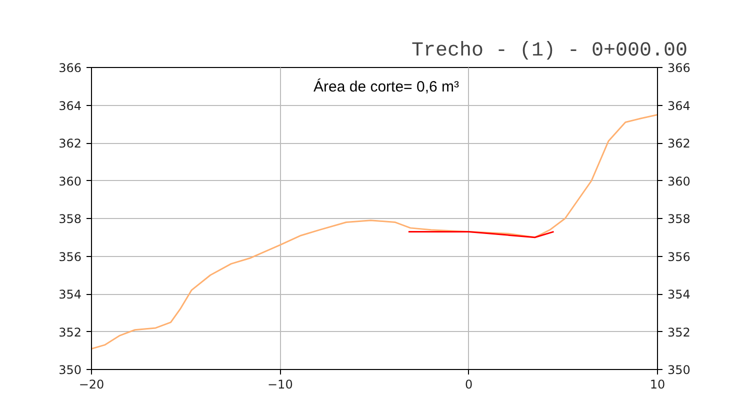 The height and width of the screenshot is (414, 738). Describe the element at coordinates (469, 385) in the screenshot. I see `x-tick-label: 0` at that location.